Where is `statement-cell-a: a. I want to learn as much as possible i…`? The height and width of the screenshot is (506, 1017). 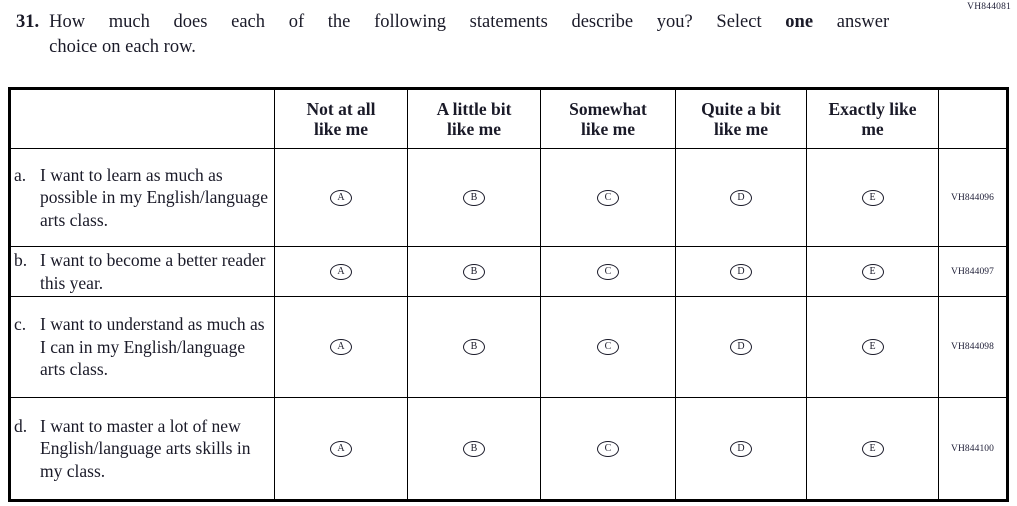 statement-cell-a: a. I want to learn as much as possible i… is located at coordinates (142, 197).